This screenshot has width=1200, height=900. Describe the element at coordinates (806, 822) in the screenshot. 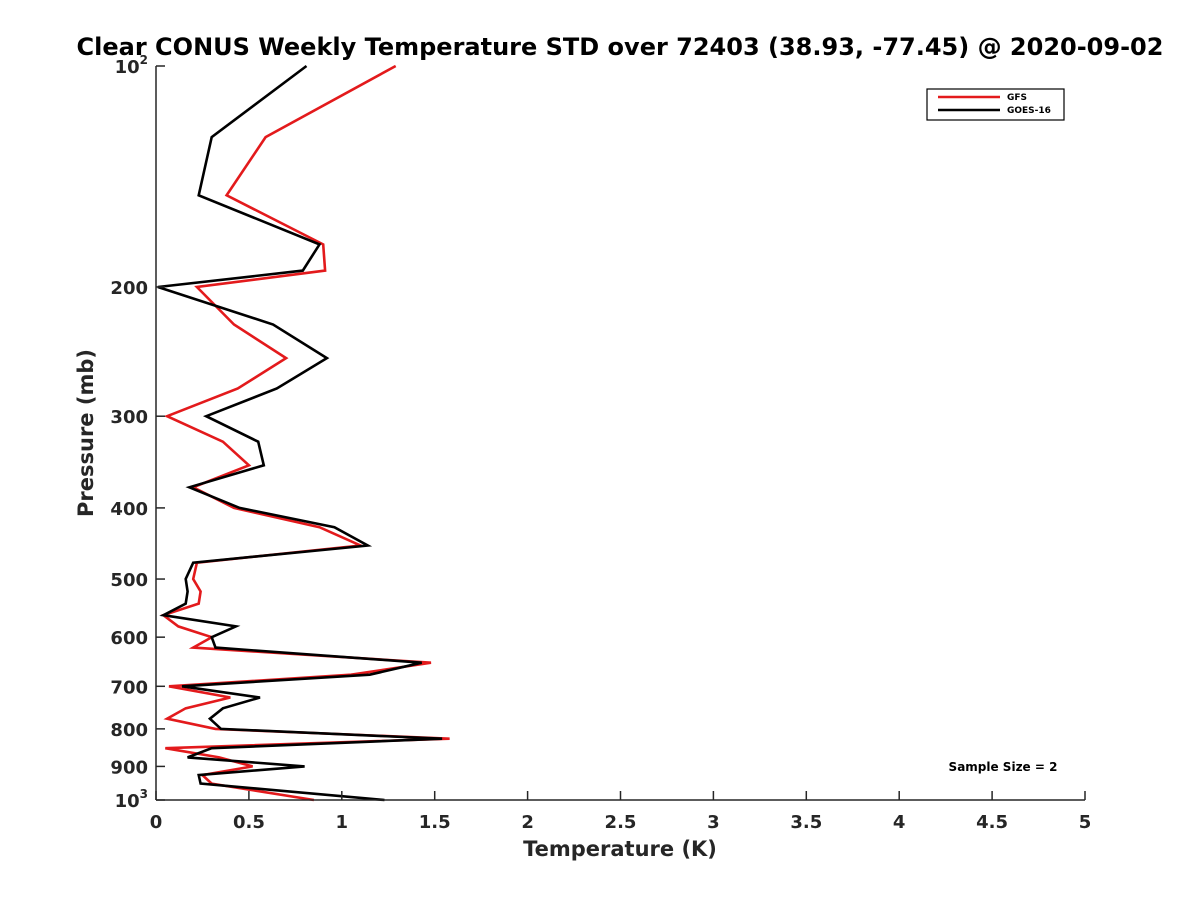

I see `x-tick-label: 3.5` at that location.